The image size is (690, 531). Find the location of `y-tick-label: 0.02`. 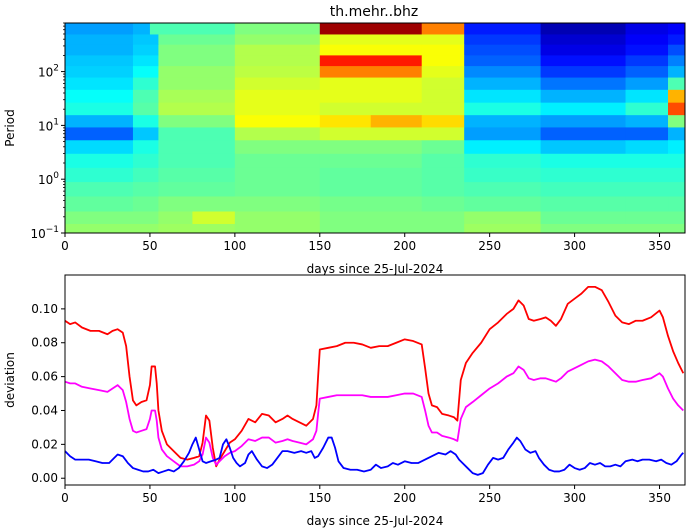

y-tick-label: 0.02 is located at coordinates (44, 444).